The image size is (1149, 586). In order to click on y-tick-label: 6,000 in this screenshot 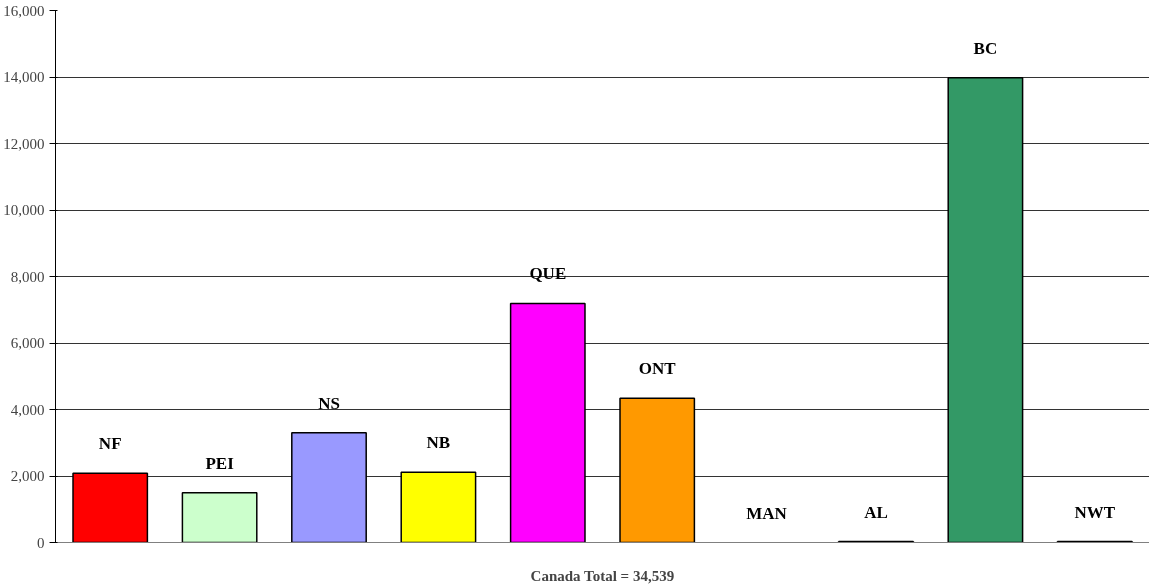, I will do `click(27, 343)`.